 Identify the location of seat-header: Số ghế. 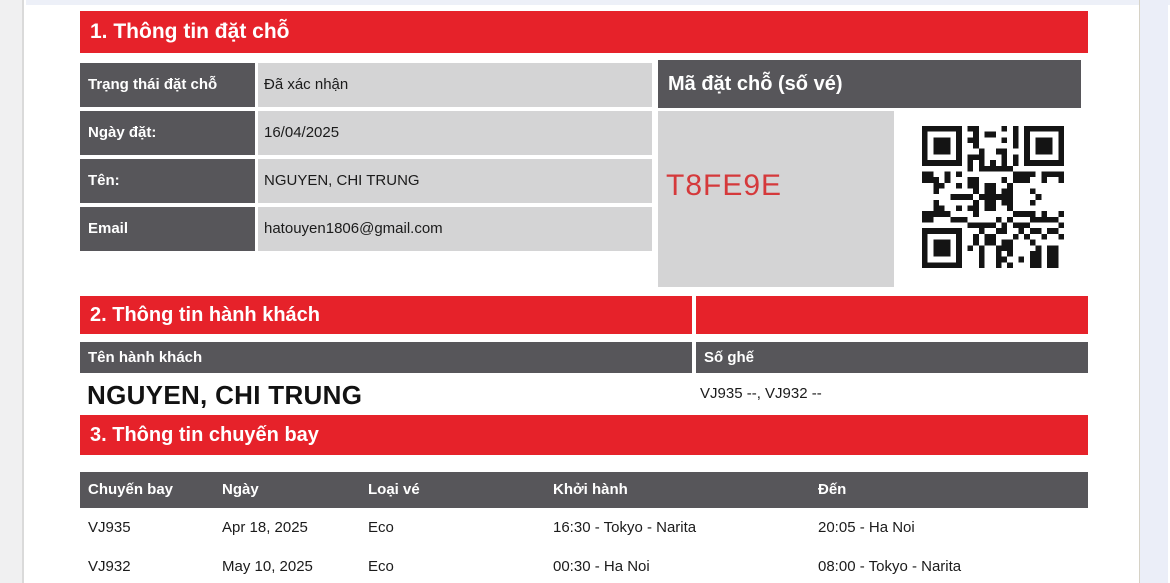
(892, 357).